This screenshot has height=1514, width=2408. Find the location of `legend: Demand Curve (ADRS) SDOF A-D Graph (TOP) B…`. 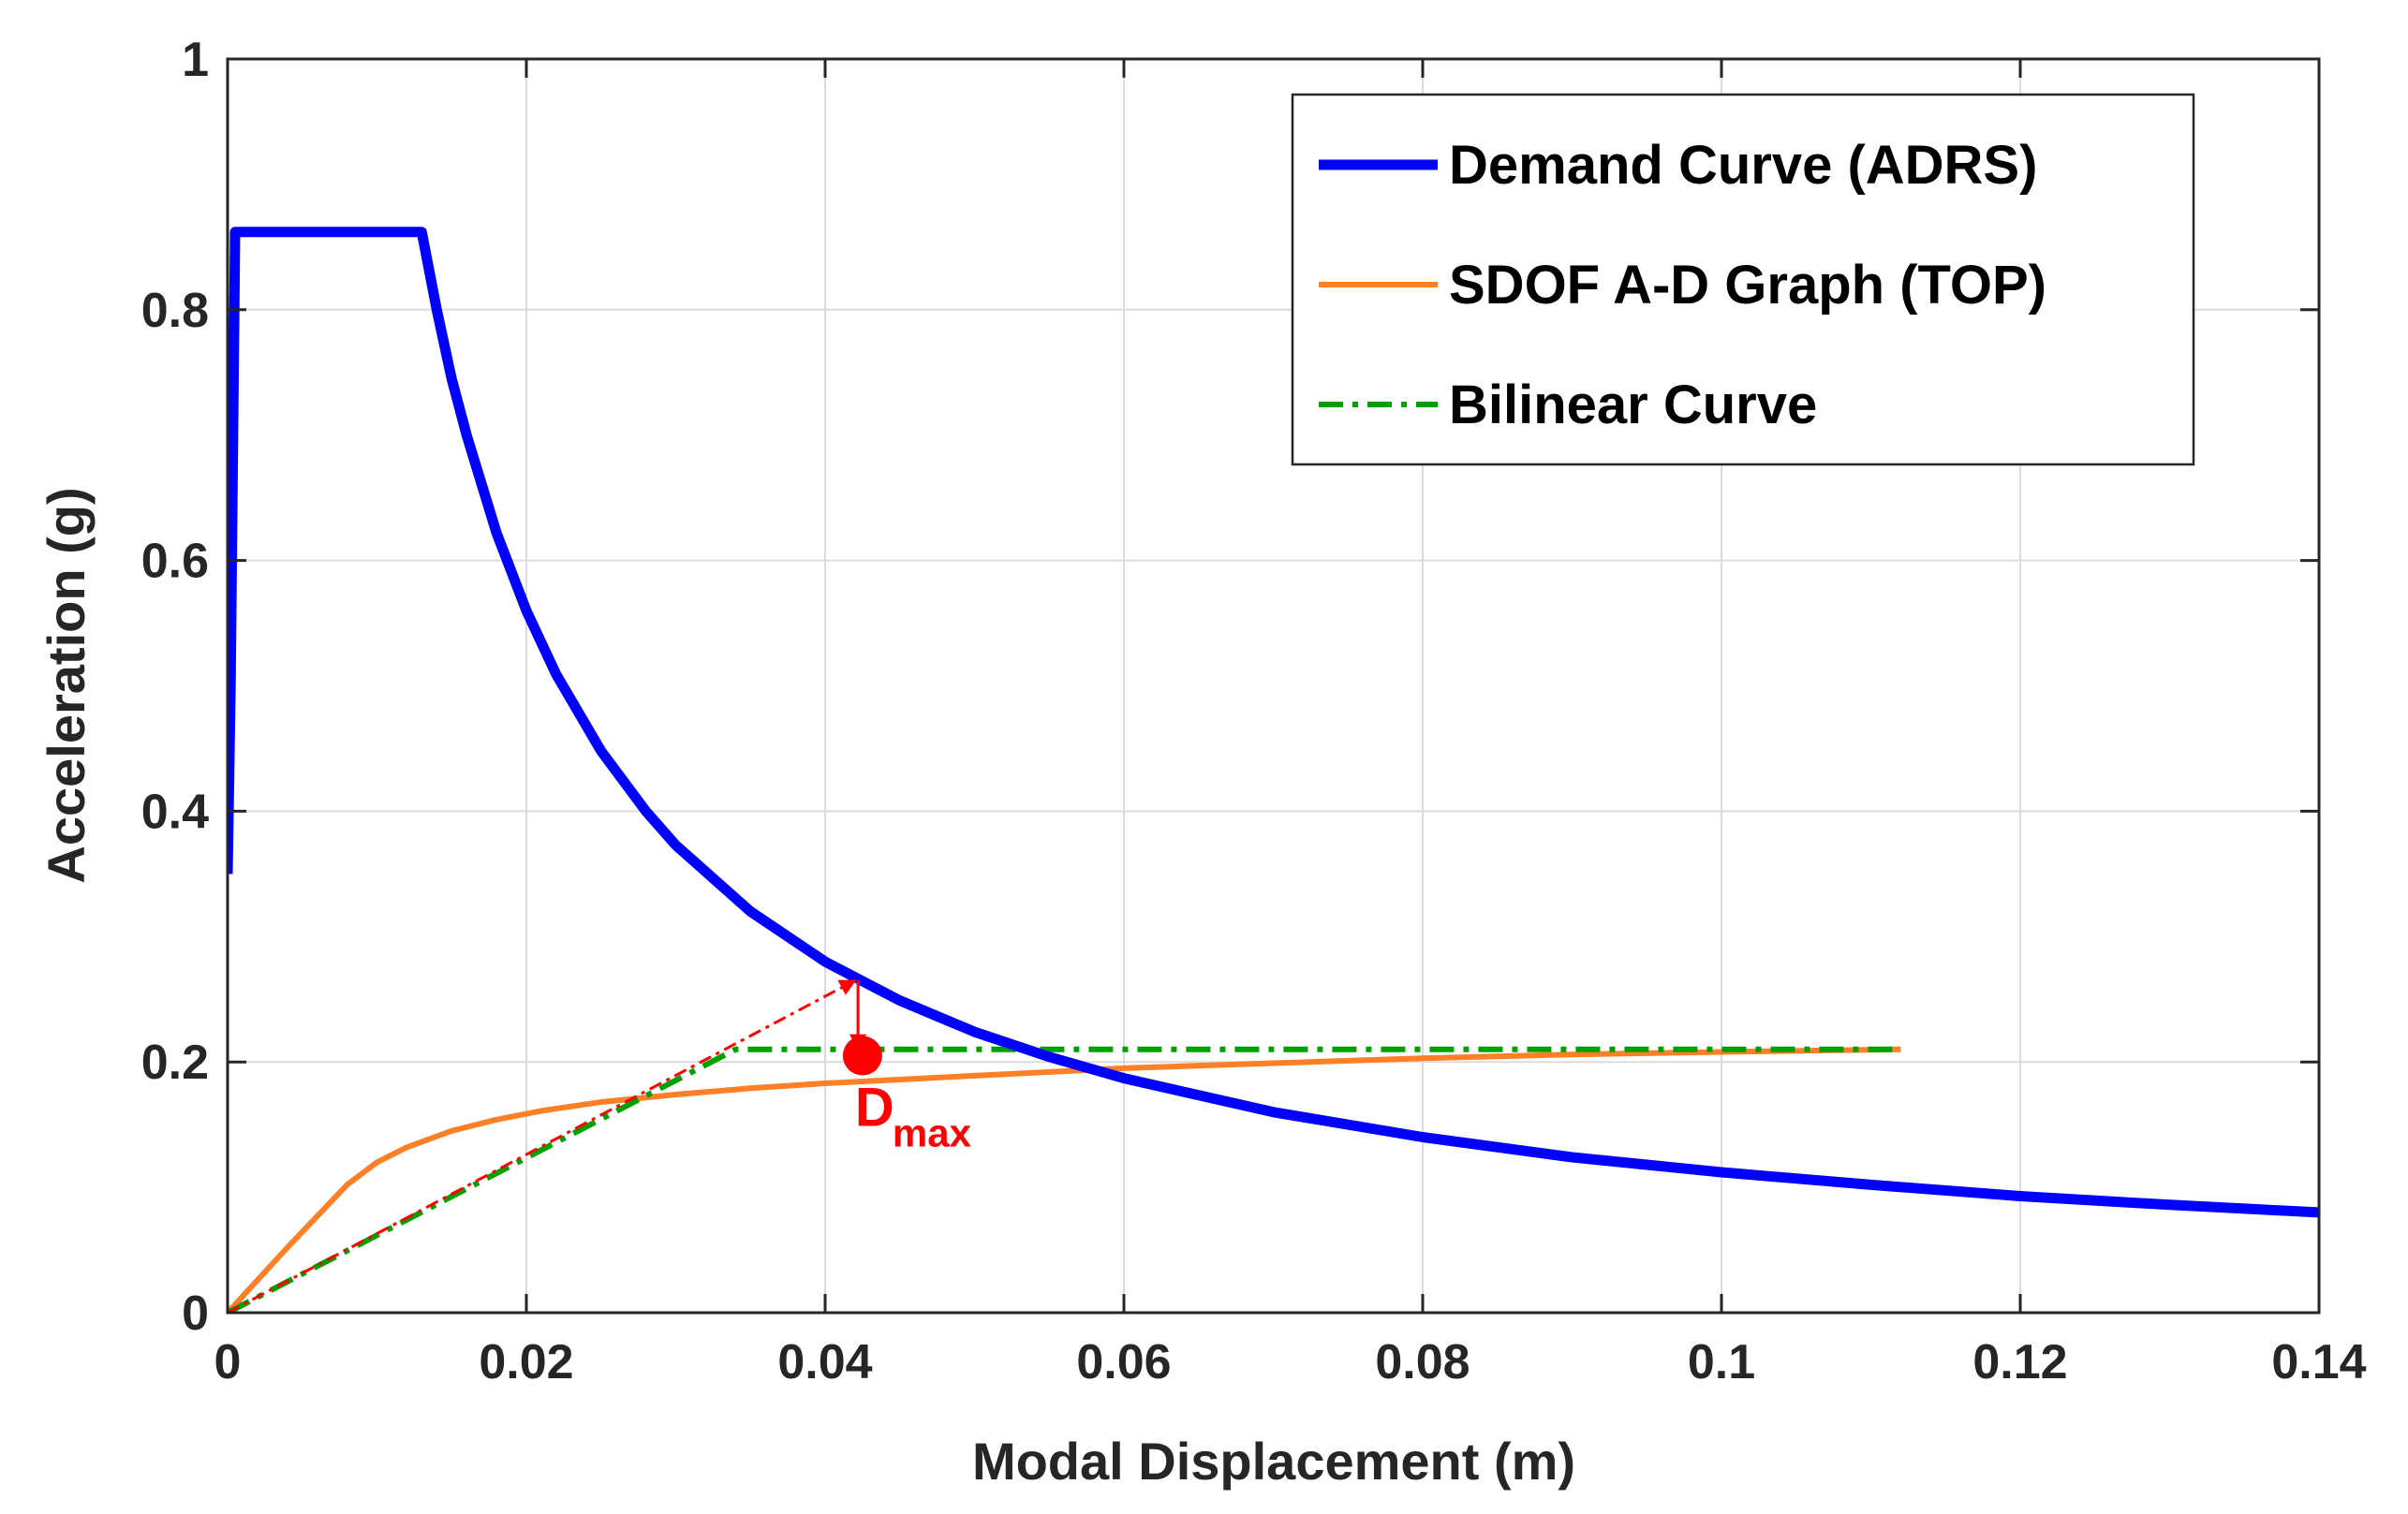

legend: Demand Curve (ADRS) SDOF A-D Graph (TOP) B… is located at coordinates (1743, 279).